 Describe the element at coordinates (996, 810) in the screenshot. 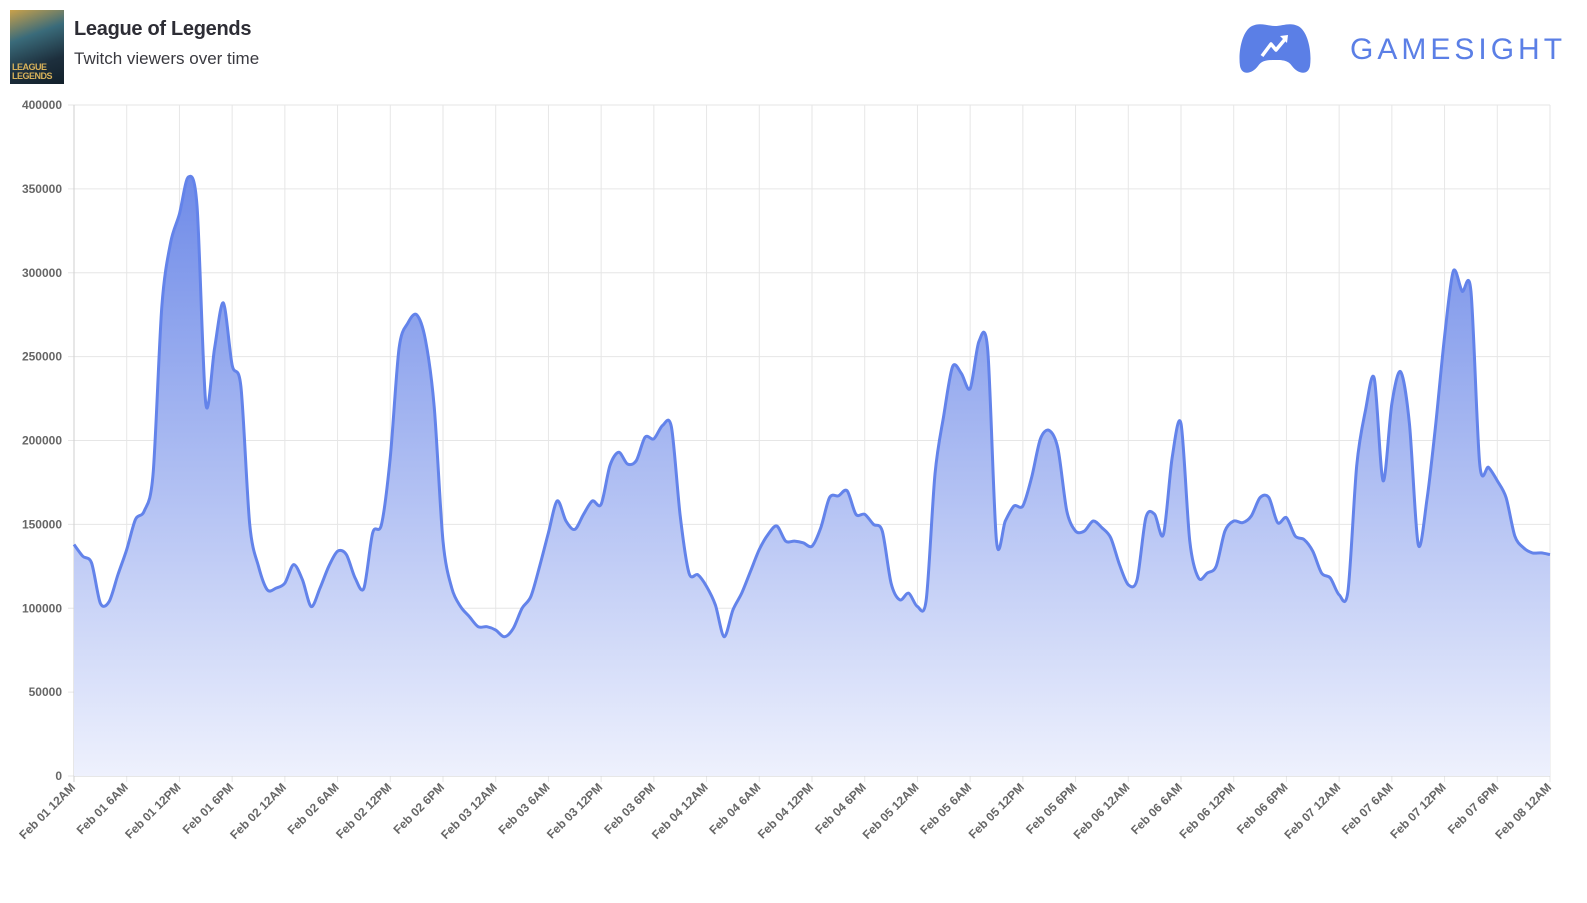

I see `x-tick-label: Feb 05 12PM` at that location.